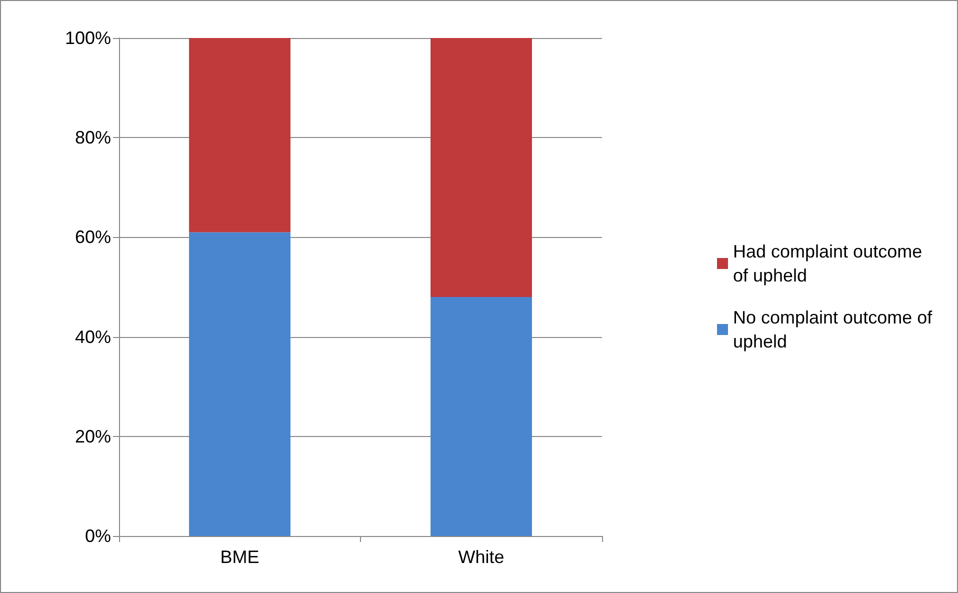  Describe the element at coordinates (92, 336) in the screenshot. I see `y-tick-label: 40%` at that location.